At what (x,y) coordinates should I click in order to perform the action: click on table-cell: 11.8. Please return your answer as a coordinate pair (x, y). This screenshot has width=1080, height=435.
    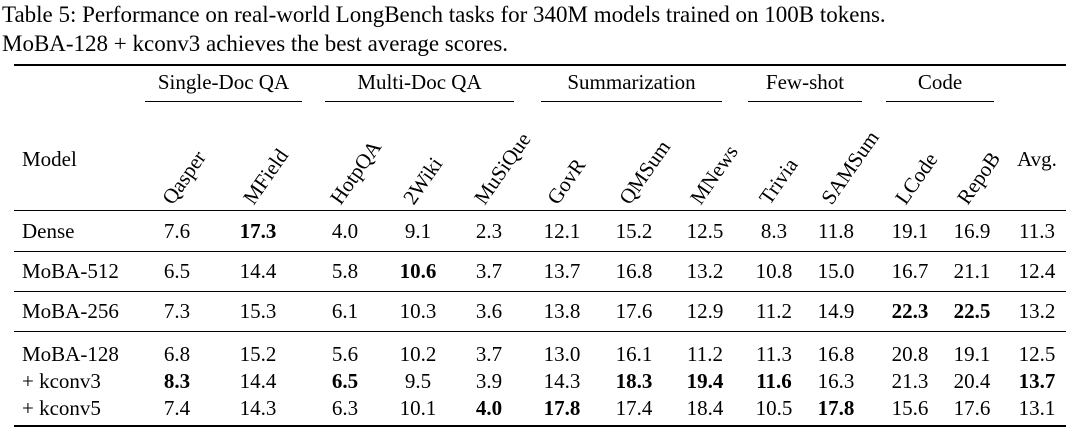
    Looking at the image, I should click on (836, 231).